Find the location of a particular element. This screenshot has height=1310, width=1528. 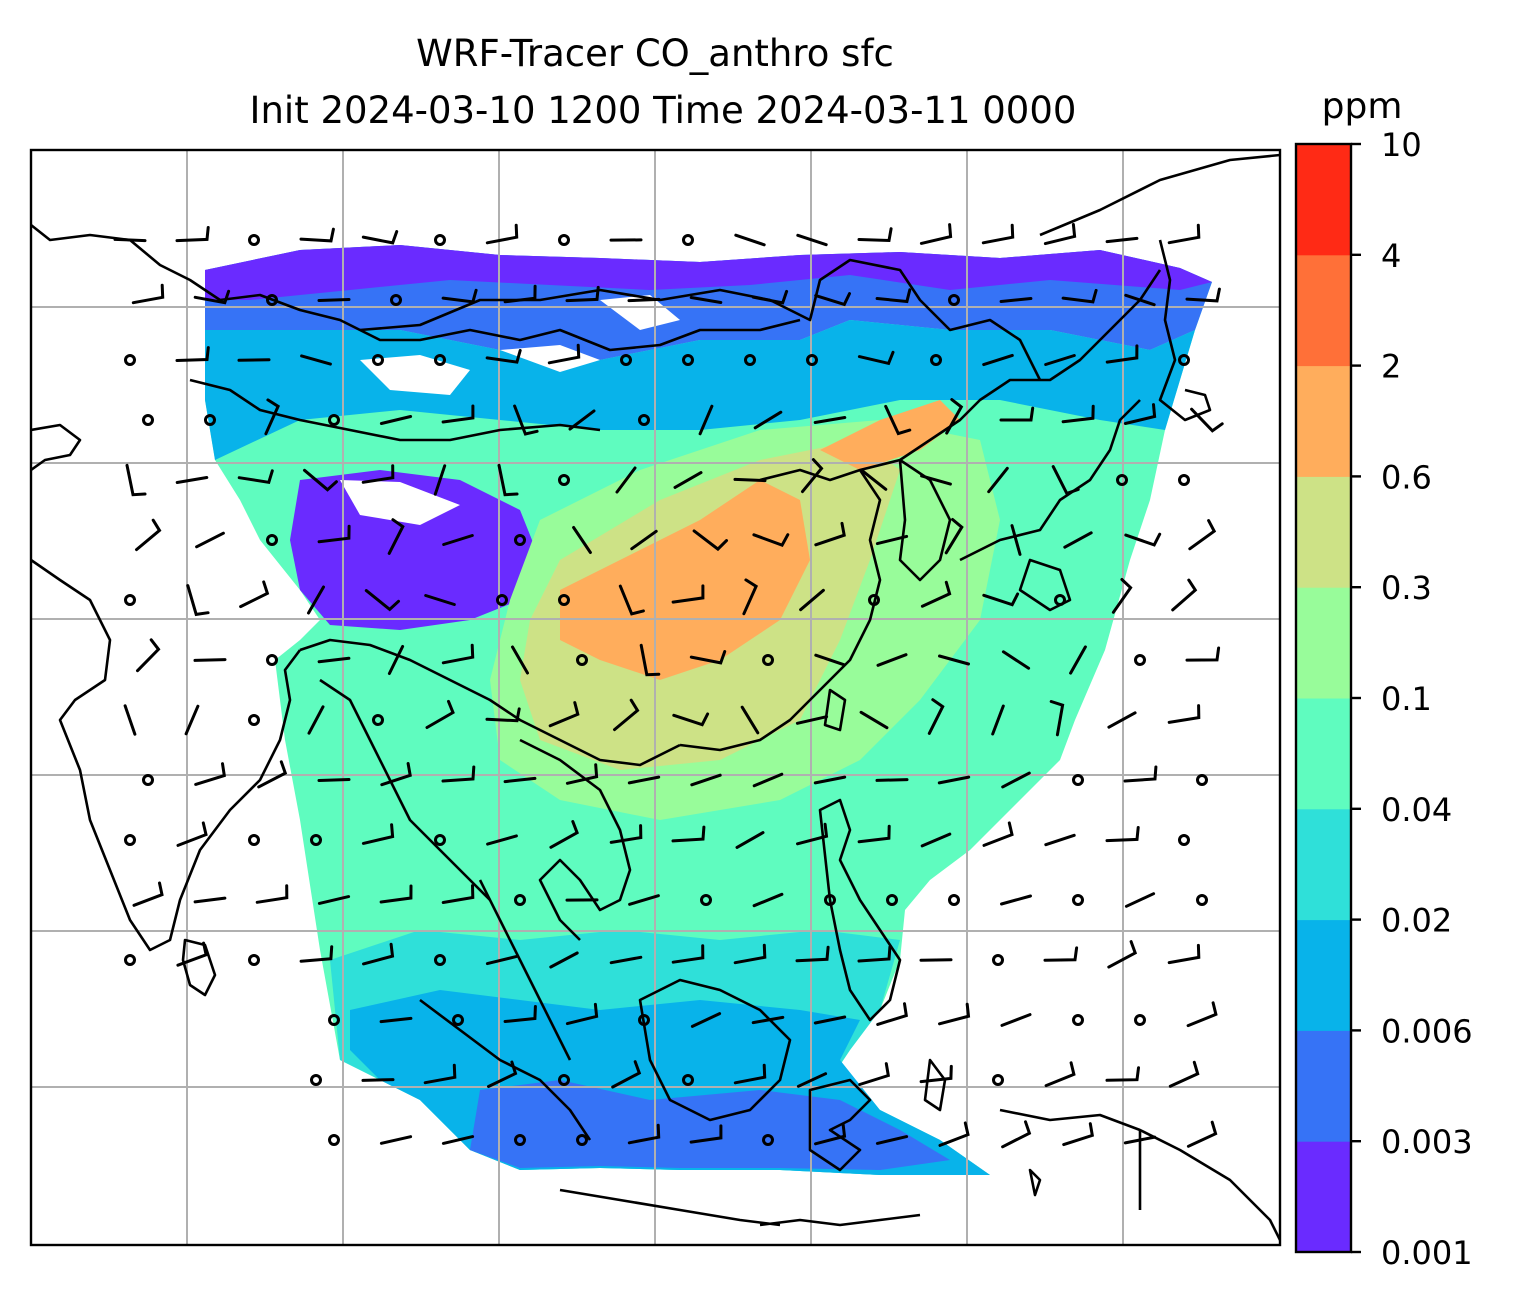

colorbar-tick-label: 0.001 is located at coordinates (1427, 1253).